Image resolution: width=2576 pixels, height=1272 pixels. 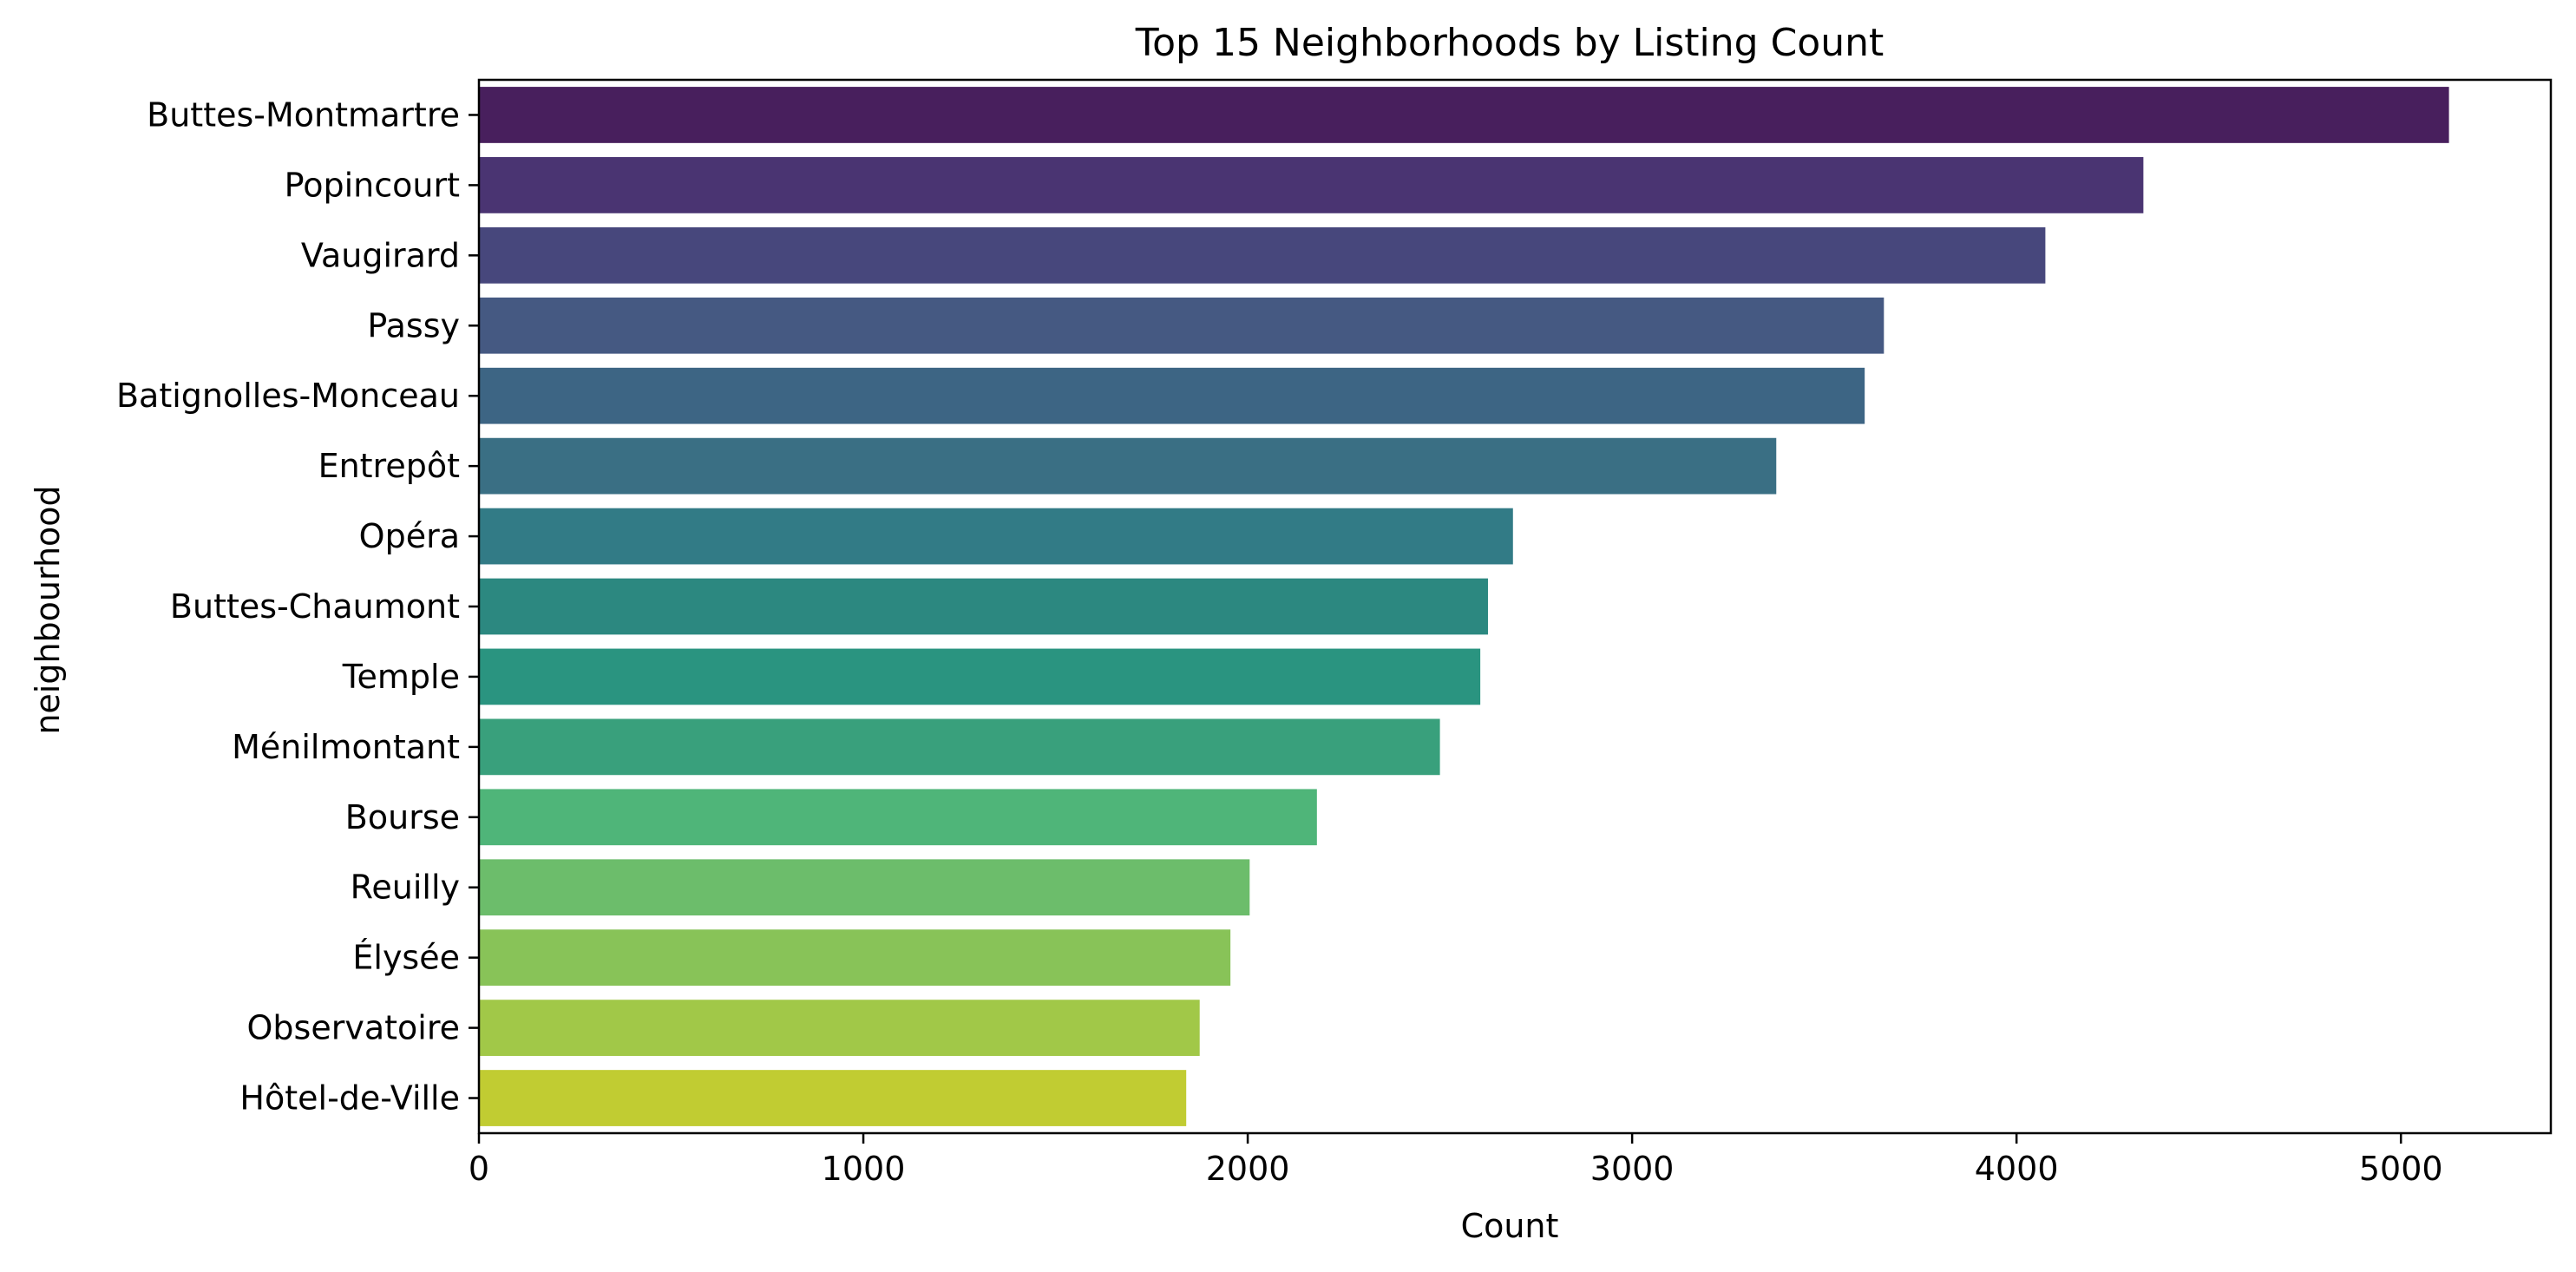 What do you see at coordinates (380, 255) in the screenshot?
I see `y-tick-label: Vaugirard` at bounding box center [380, 255].